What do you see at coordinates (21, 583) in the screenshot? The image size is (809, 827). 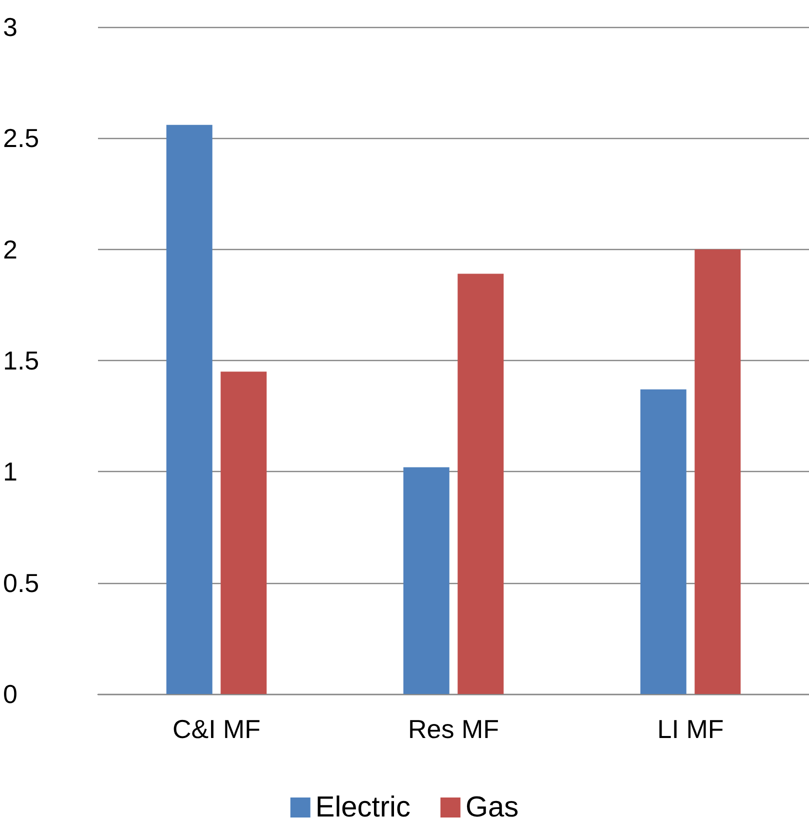 I see `y-tick-label: 0.5` at bounding box center [21, 583].